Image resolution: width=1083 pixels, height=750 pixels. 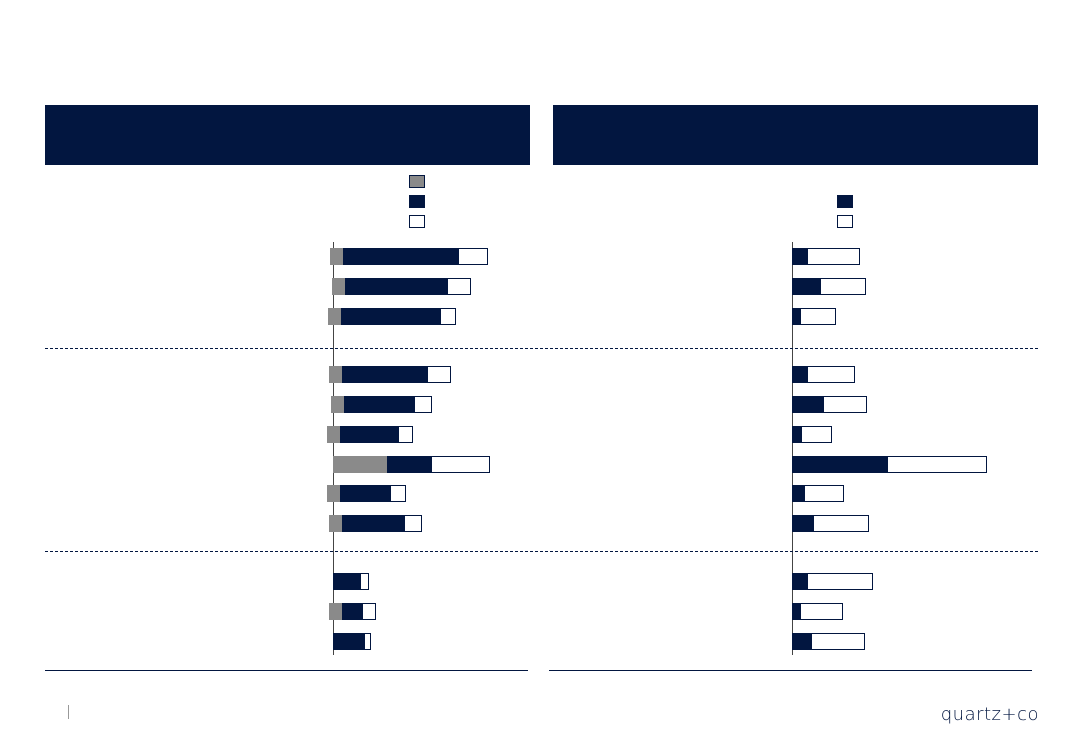 I want to click on right-bottom-rule, so click(x=790, y=670).